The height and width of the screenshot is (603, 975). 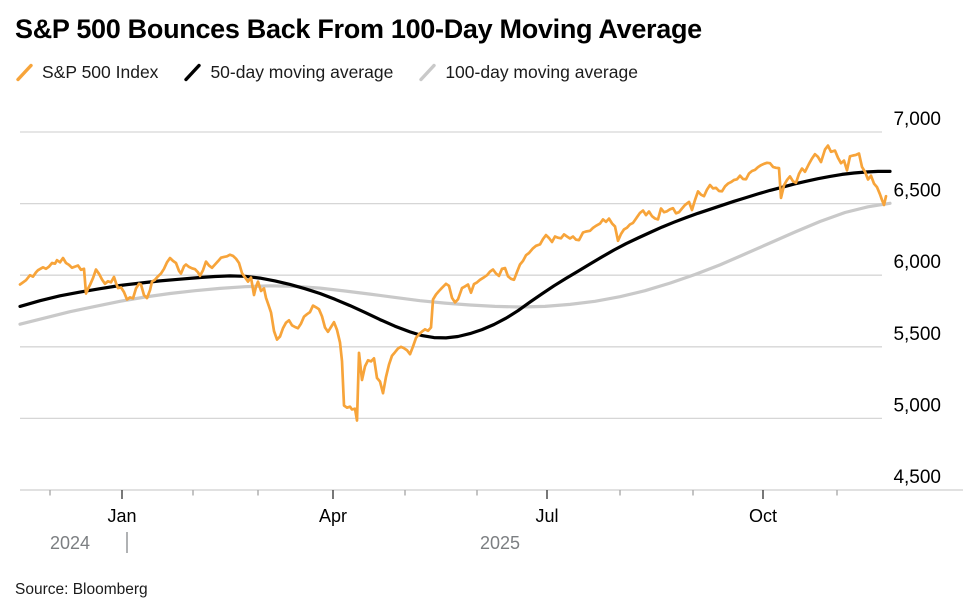 What do you see at coordinates (917, 477) in the screenshot?
I see `y-axis-tick-label: 4,500` at bounding box center [917, 477].